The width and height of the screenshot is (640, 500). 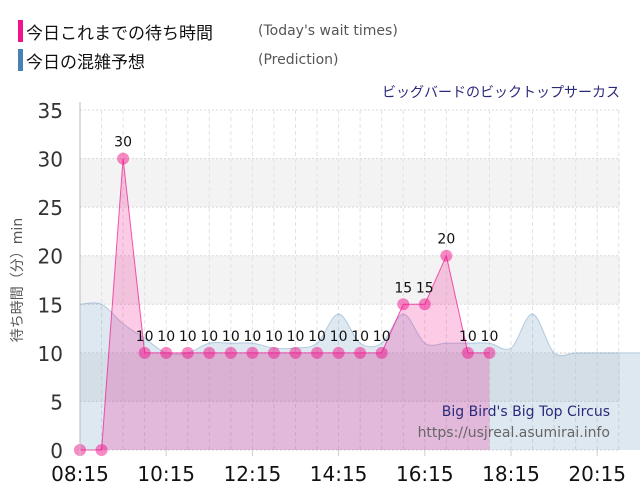 I want to click on y-tick-label: 15, so click(x=50, y=305).